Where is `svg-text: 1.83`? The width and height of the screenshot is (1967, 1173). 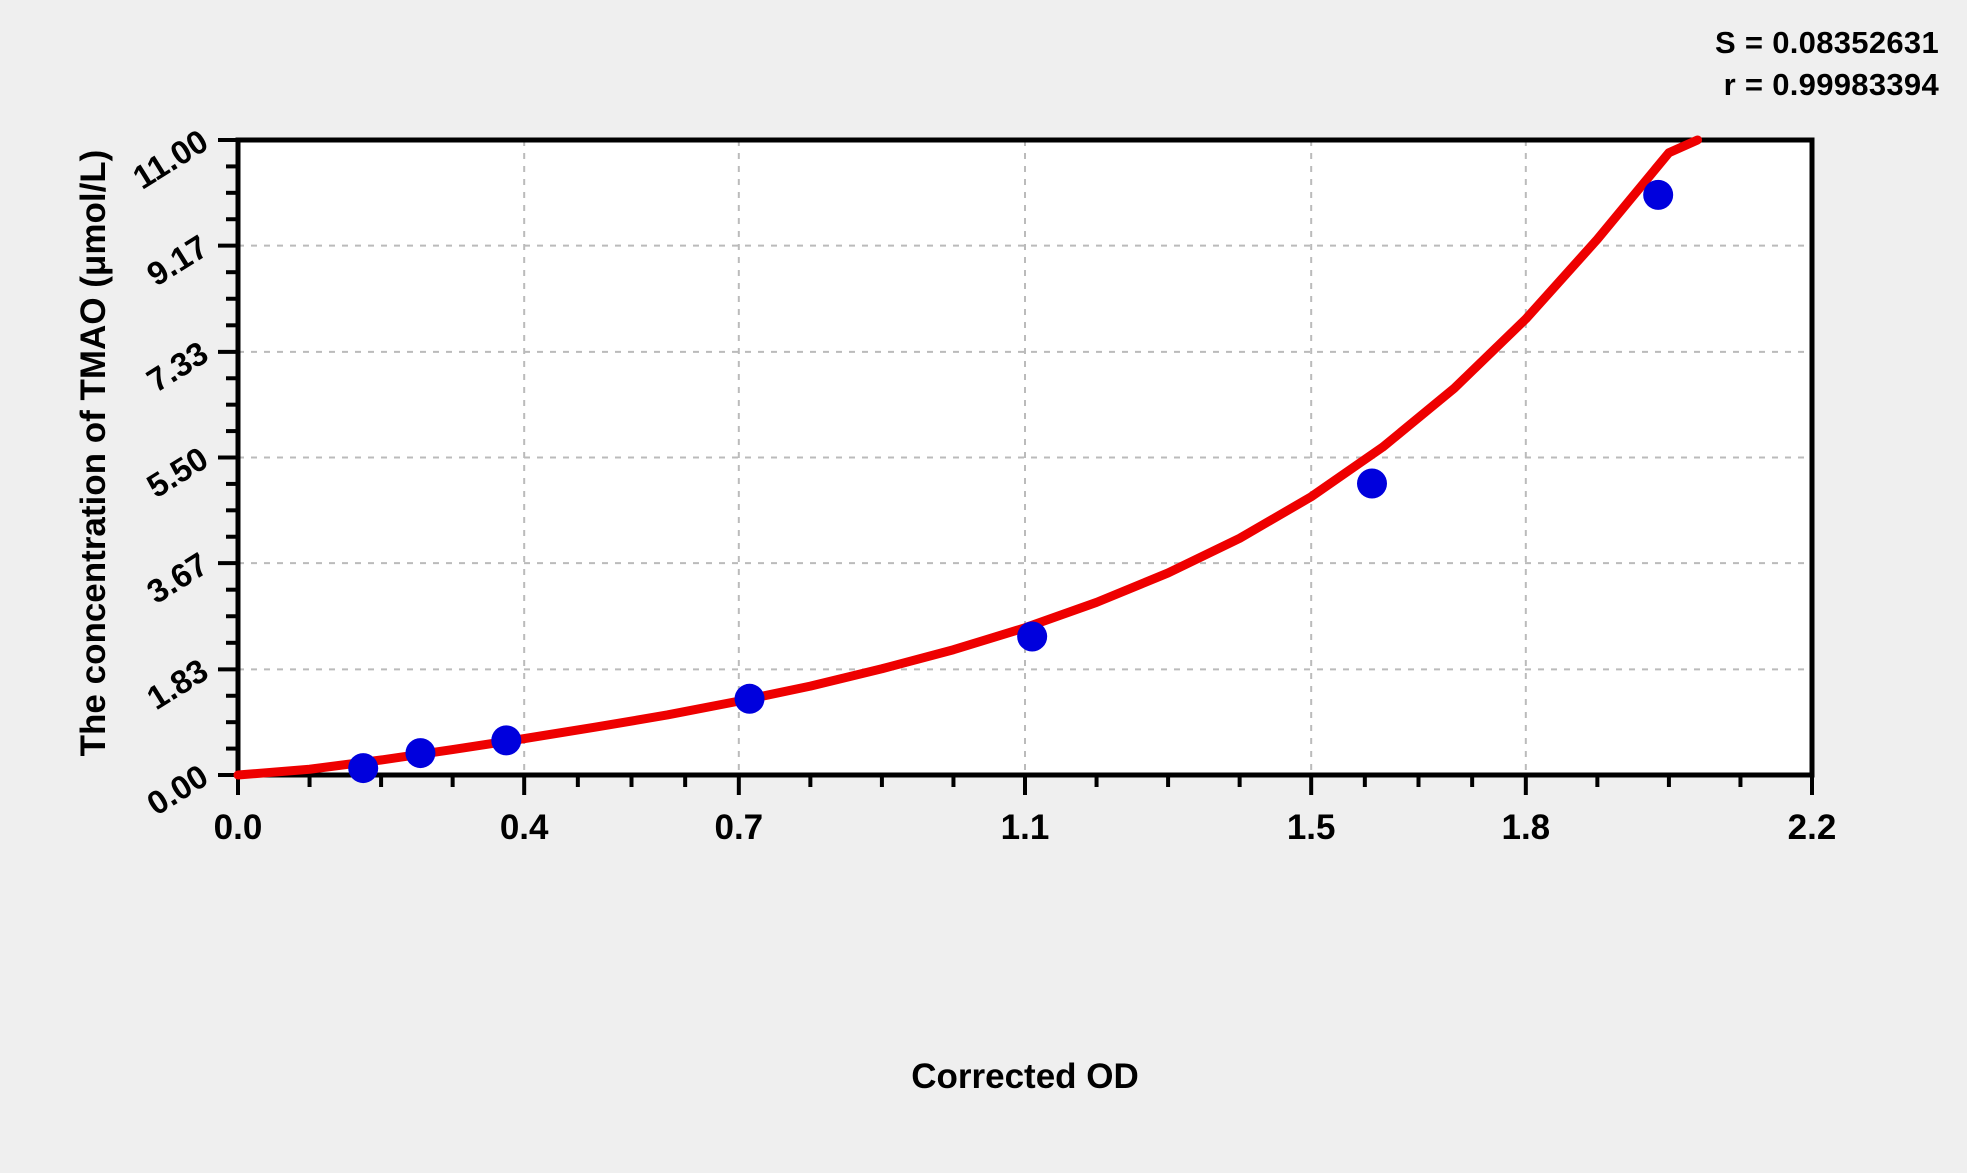
svg-text: 1.83 is located at coordinates (177, 683).